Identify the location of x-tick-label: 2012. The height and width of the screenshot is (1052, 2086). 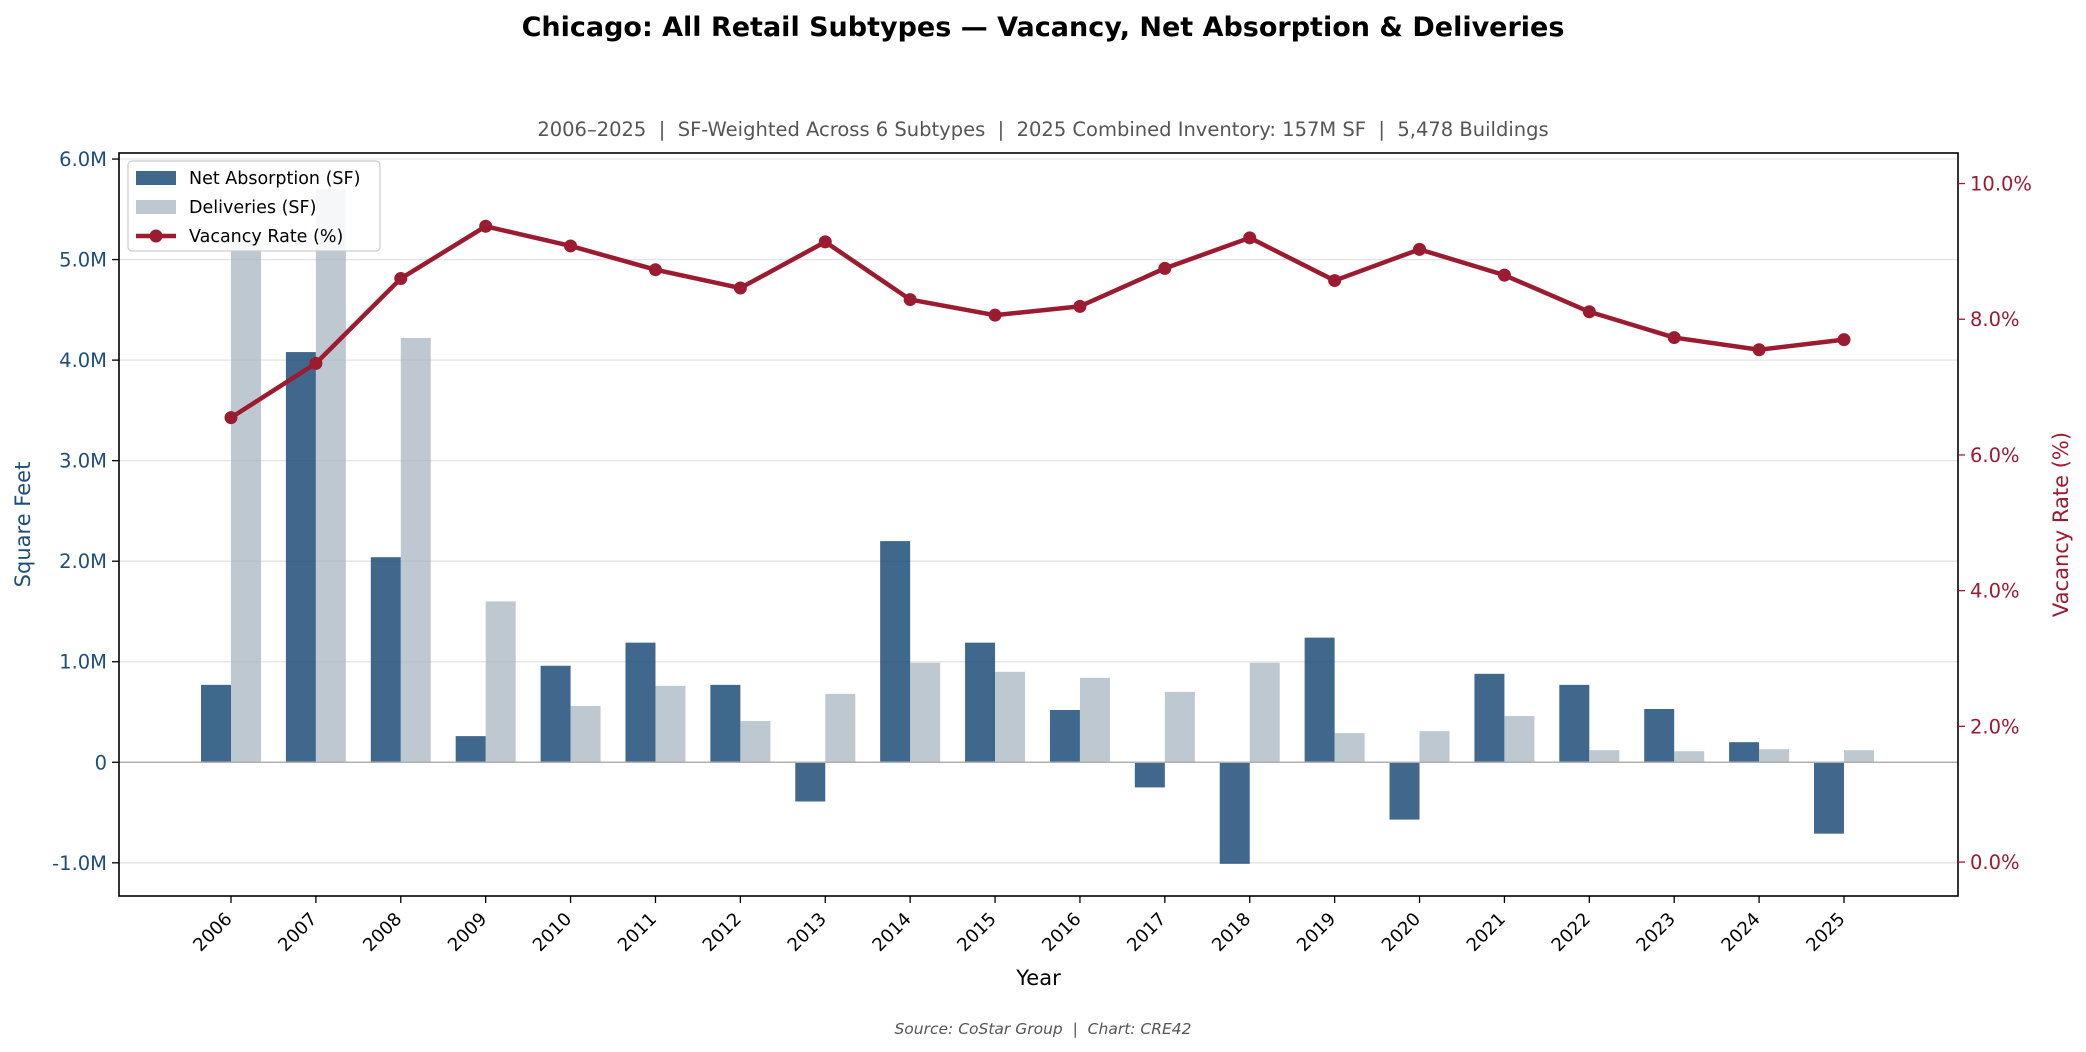
(722, 932).